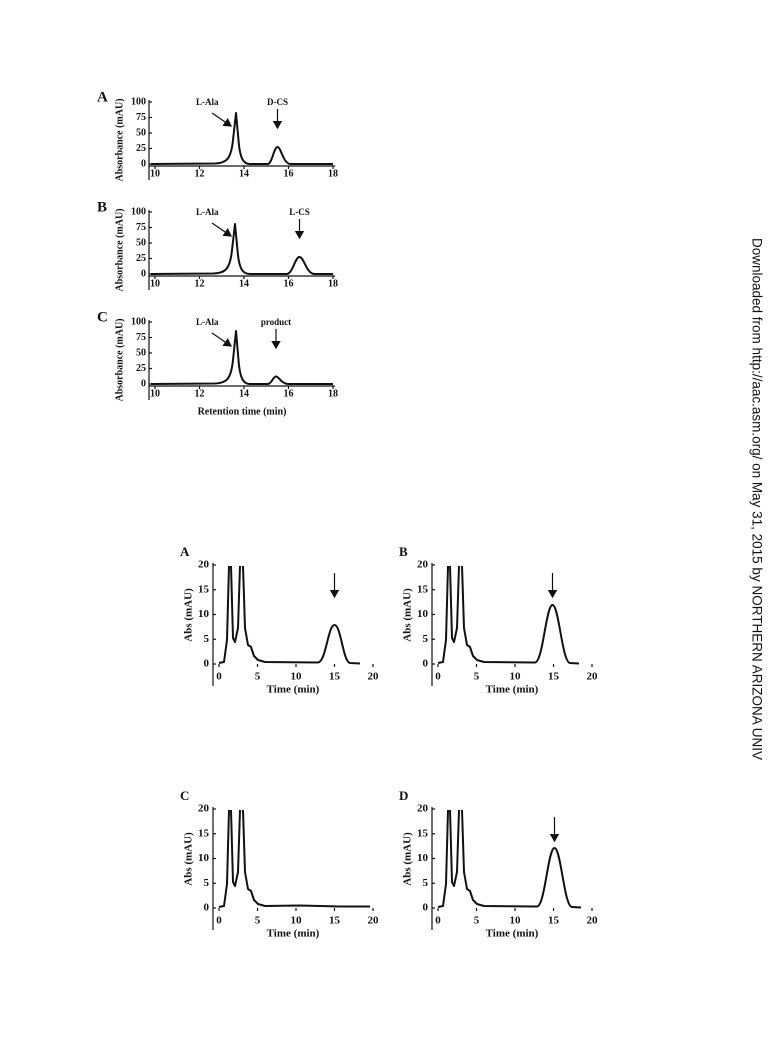  I want to click on annotation: D-CS, so click(277, 102).